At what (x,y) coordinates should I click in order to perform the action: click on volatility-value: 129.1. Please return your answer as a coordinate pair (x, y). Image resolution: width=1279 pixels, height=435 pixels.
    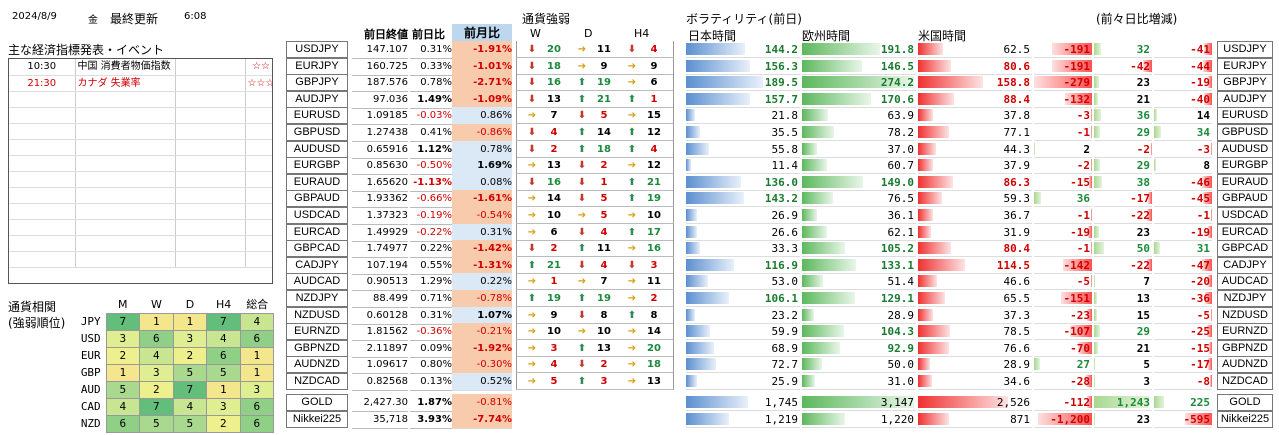
    Looking at the image, I should click on (897, 298).